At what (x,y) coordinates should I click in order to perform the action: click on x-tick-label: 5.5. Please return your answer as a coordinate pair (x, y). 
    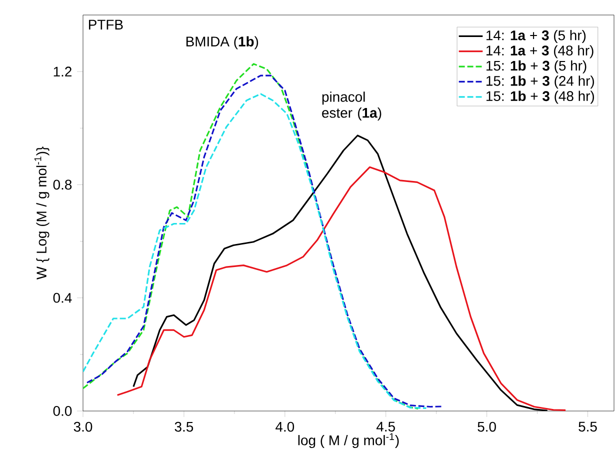
    Looking at the image, I should click on (587, 427).